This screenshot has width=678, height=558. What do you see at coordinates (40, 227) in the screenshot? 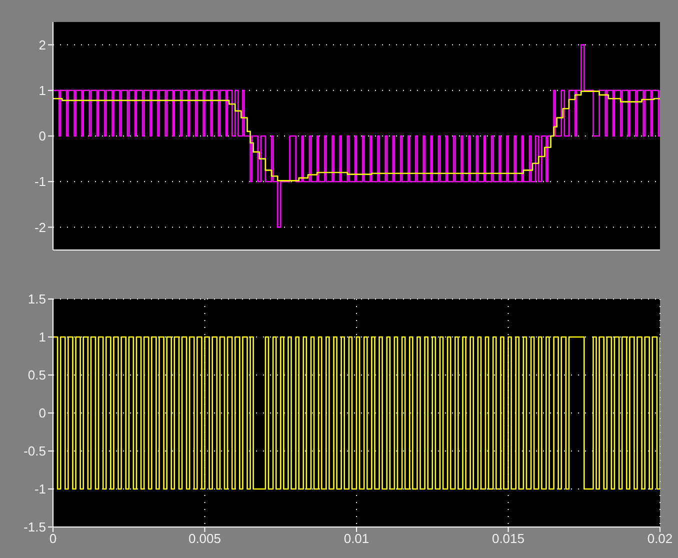
I see `y-tick-label: -2` at bounding box center [40, 227].